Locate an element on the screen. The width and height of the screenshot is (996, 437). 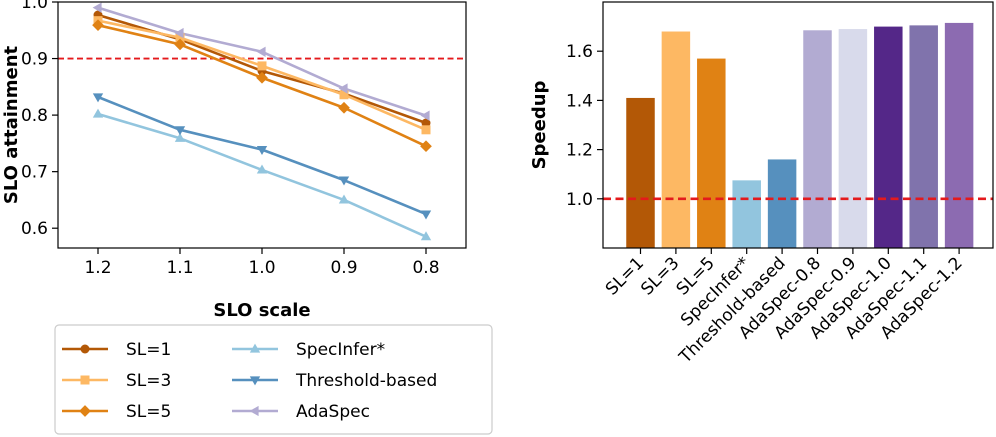
left-x-axis-label: SLO scale is located at coordinates (261, 310).